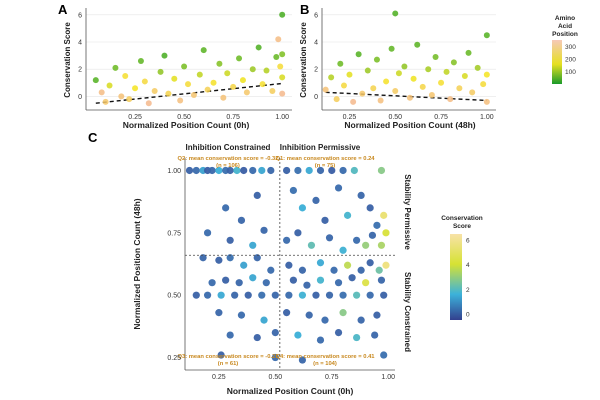  I want to click on panel-b-trend, so click(406, 96).